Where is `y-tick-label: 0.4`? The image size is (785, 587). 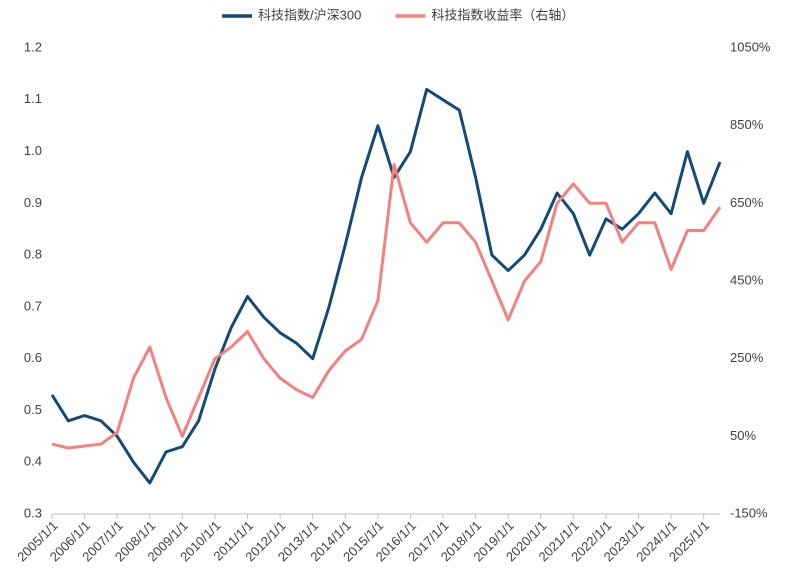
y-tick-label: 0.4 is located at coordinates (33, 461).